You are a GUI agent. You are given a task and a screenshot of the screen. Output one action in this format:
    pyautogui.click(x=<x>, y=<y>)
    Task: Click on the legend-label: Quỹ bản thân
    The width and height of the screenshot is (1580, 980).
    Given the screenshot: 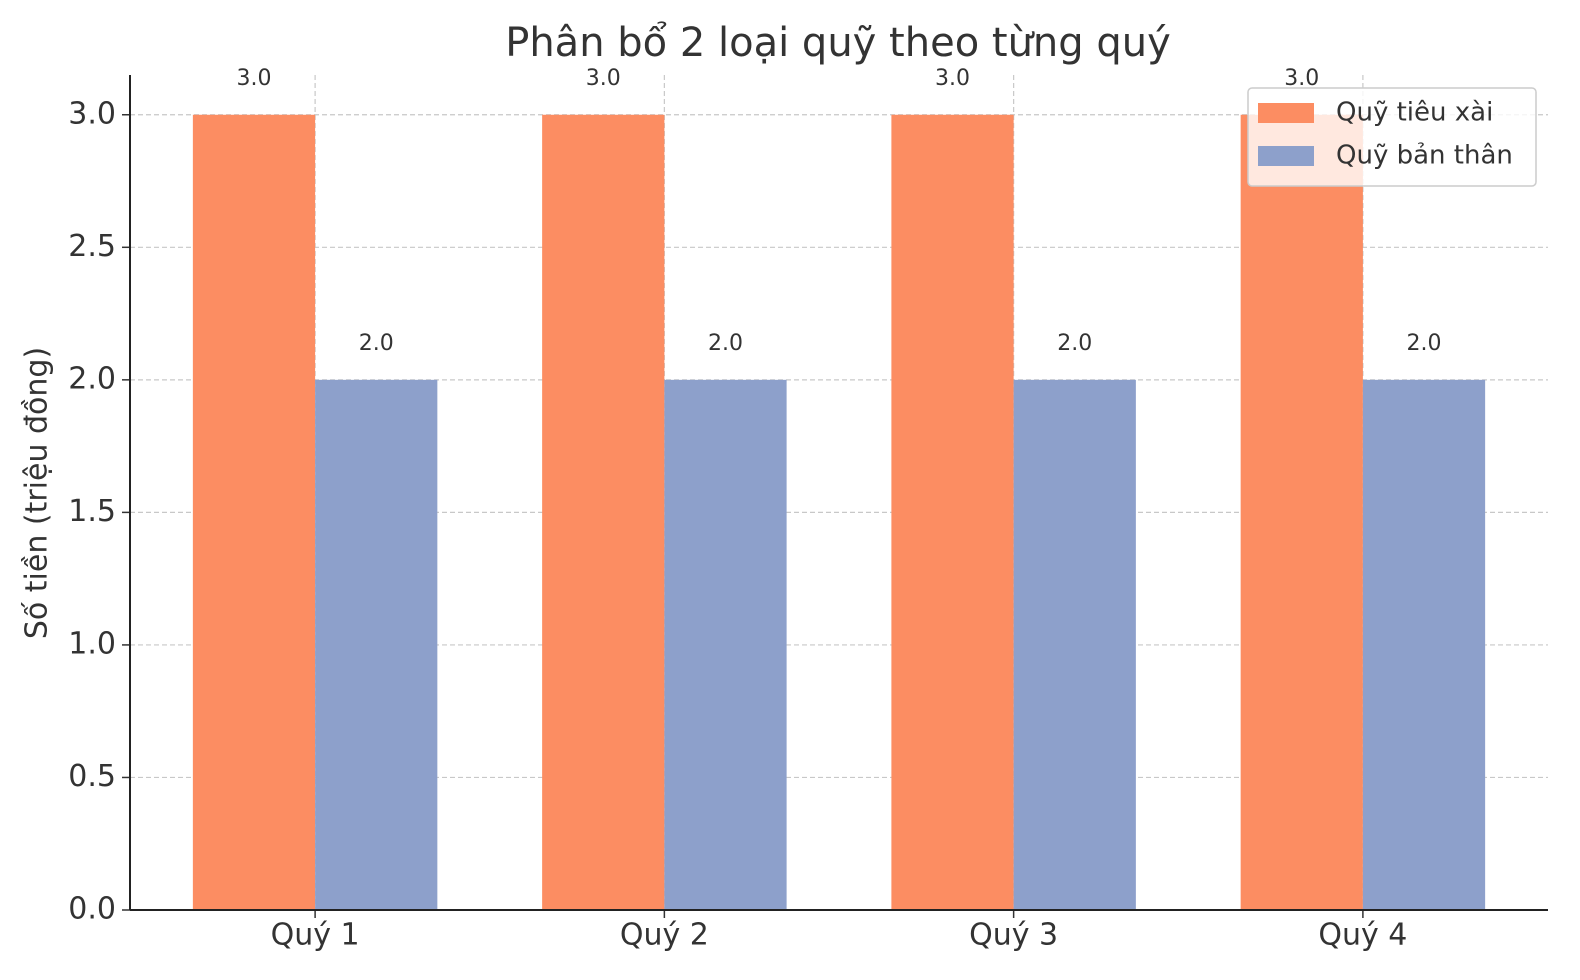 What is the action you would take?
    pyautogui.click(x=1424, y=156)
    